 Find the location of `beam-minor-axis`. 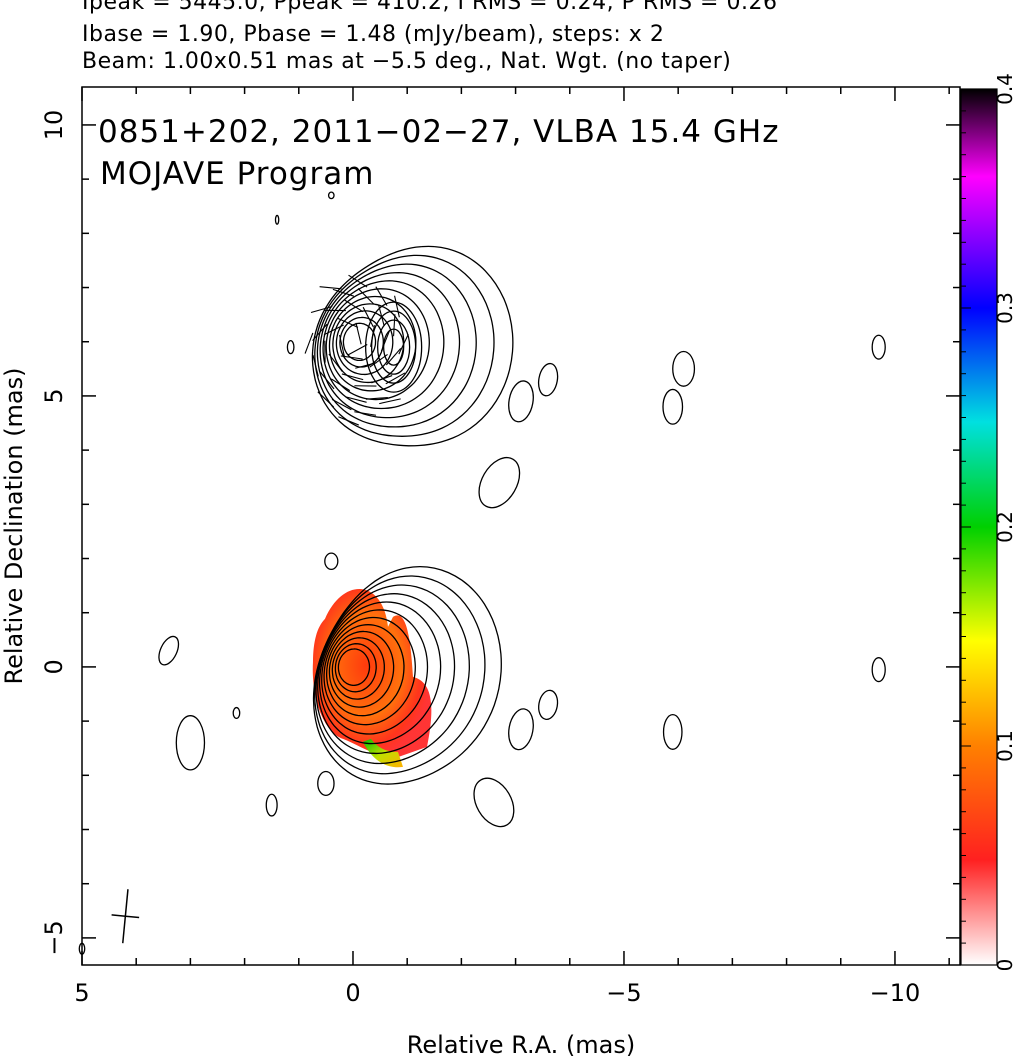

beam-minor-axis is located at coordinates (125, 916).